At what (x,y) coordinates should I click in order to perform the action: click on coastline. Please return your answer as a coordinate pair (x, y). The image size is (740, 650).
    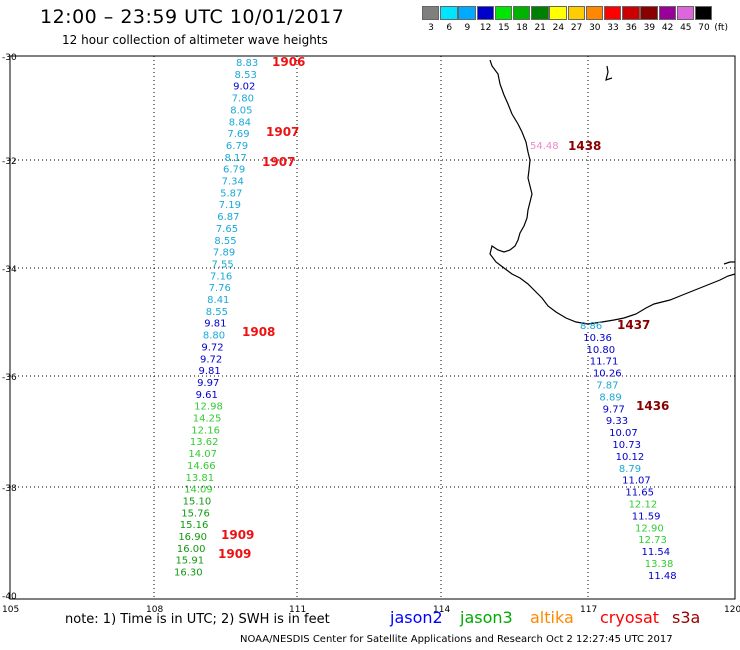
    Looking at the image, I should click on (612, 192).